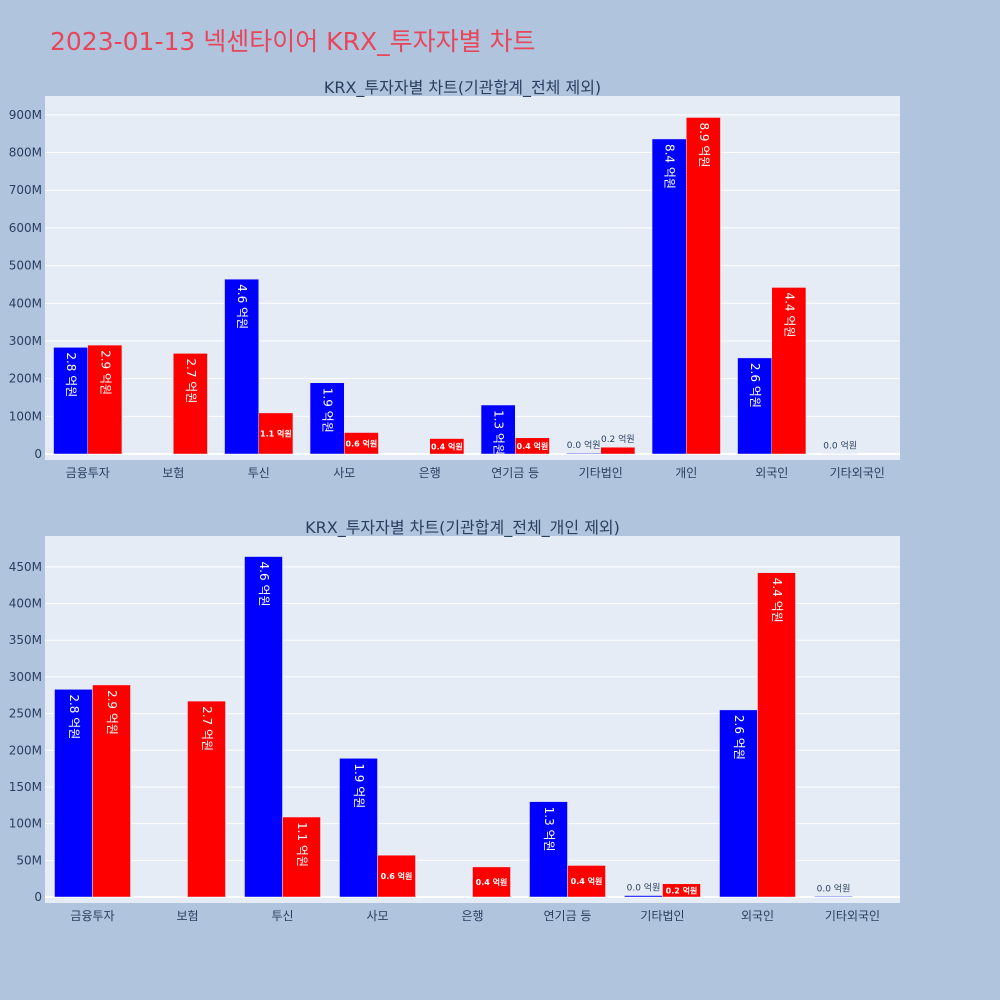  Describe the element at coordinates (852, 916) in the screenshot. I see `bottom-xtick-label: 기타외국인` at that location.